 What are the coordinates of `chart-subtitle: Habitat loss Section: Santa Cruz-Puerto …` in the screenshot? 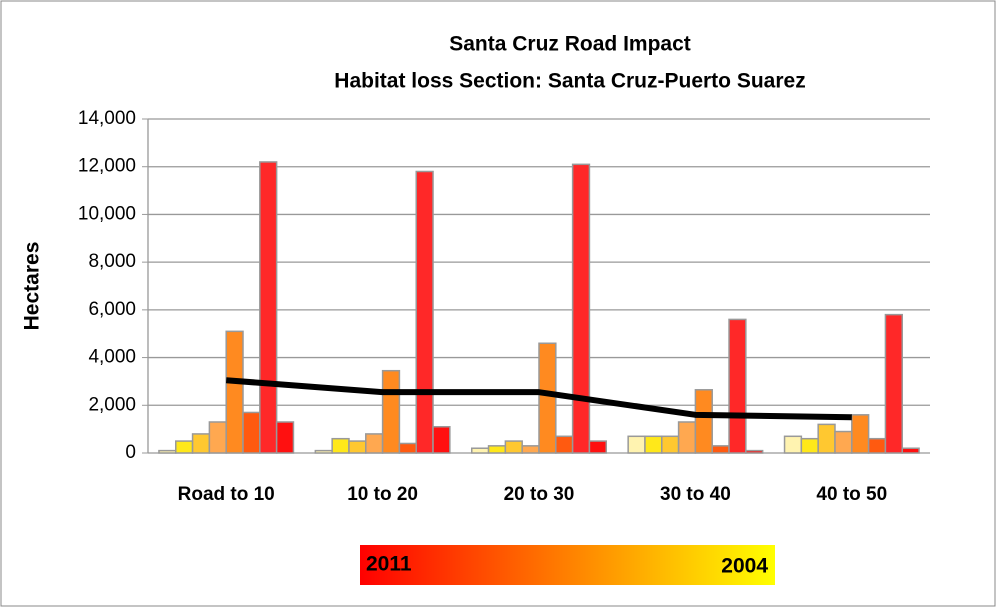 It's located at (569, 81).